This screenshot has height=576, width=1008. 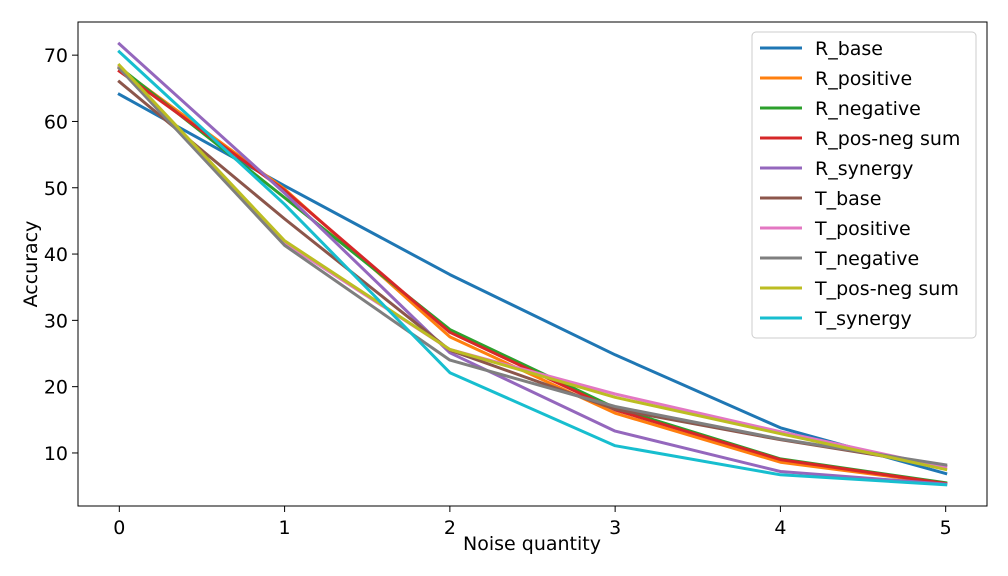 What do you see at coordinates (863, 79) in the screenshot?
I see `legend-label: R_positive` at bounding box center [863, 79].